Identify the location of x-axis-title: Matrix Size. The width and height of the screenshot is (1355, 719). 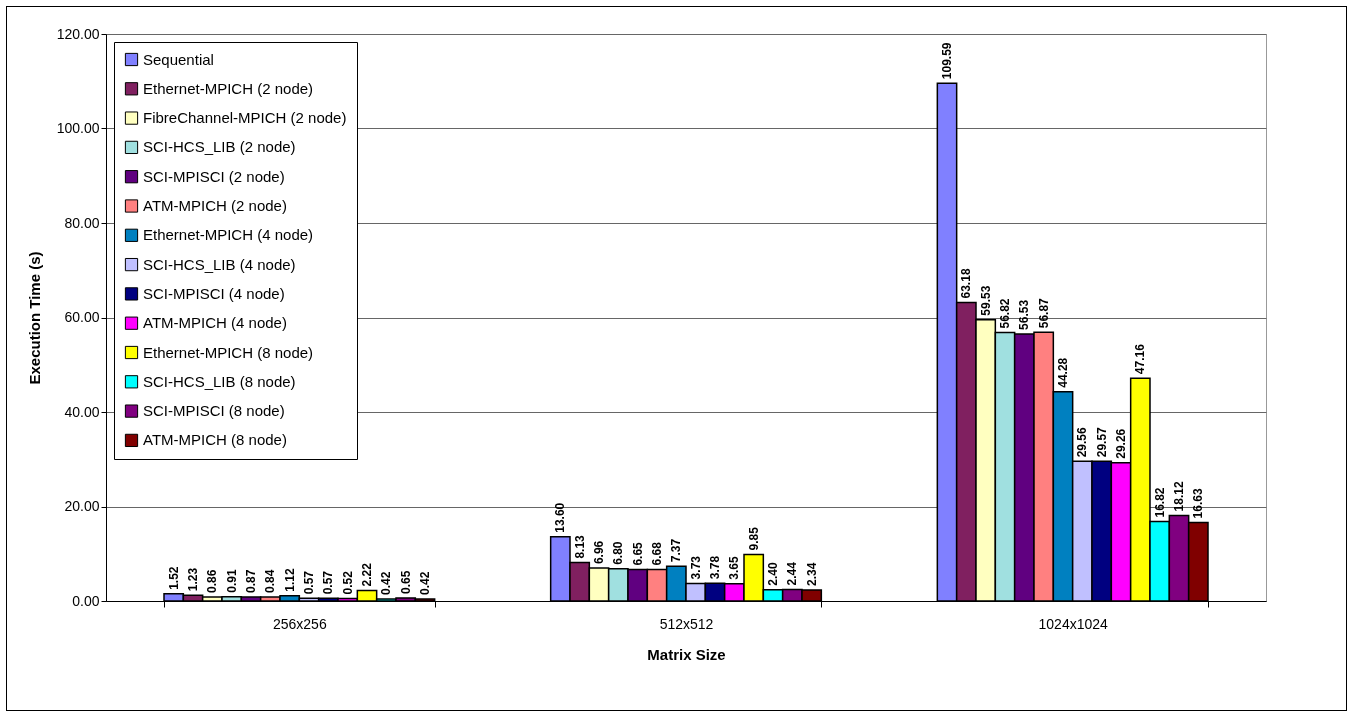
(686, 654).